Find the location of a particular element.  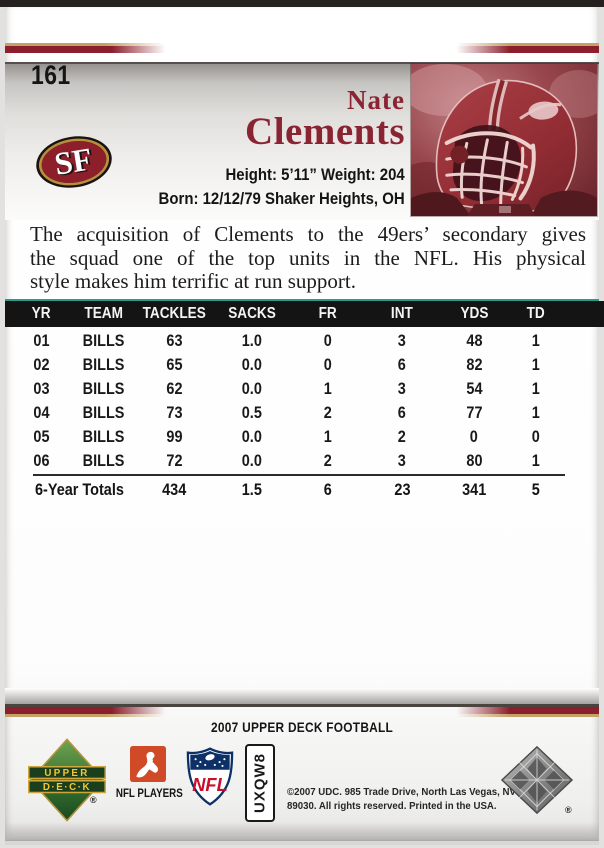

table-row: 03 BILLS 62 0.0 1 3 54 1 is located at coordinates (302, 389).